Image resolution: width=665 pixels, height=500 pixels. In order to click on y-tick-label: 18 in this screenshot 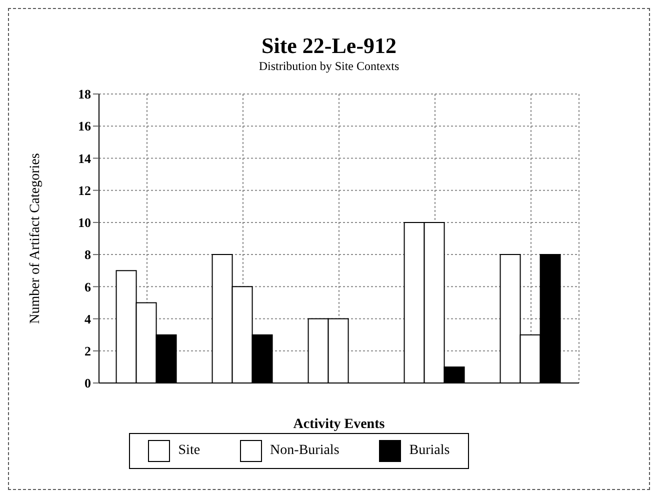, I will do `click(85, 94)`.